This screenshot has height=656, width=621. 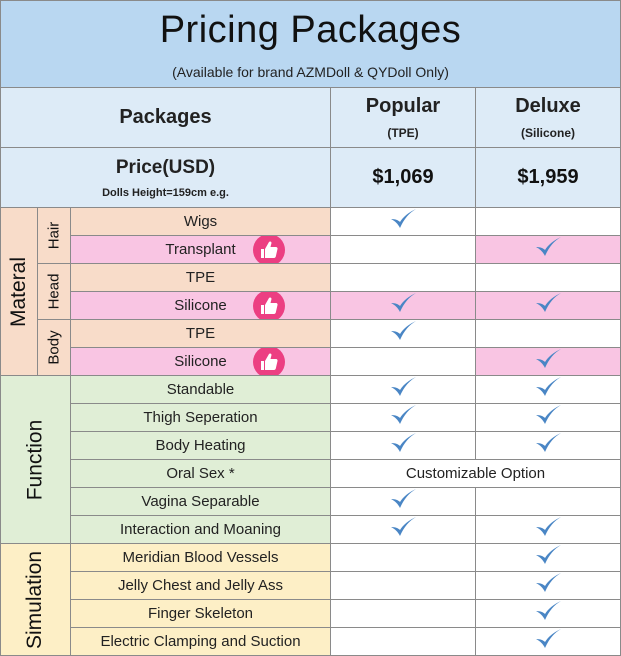 I want to click on price-label-cell: Price(USD) Dolls Height=159cm e.g., so click(x=165, y=178).